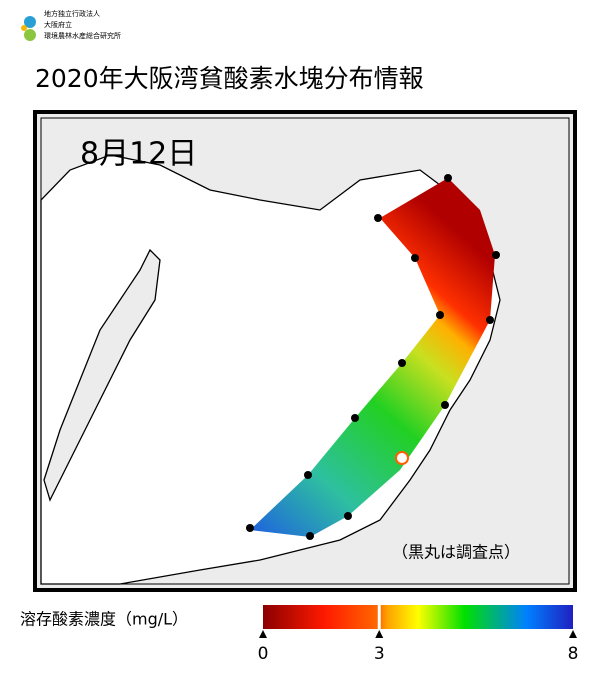 The width and height of the screenshot is (605, 680). I want to click on logo, so click(28, 28).